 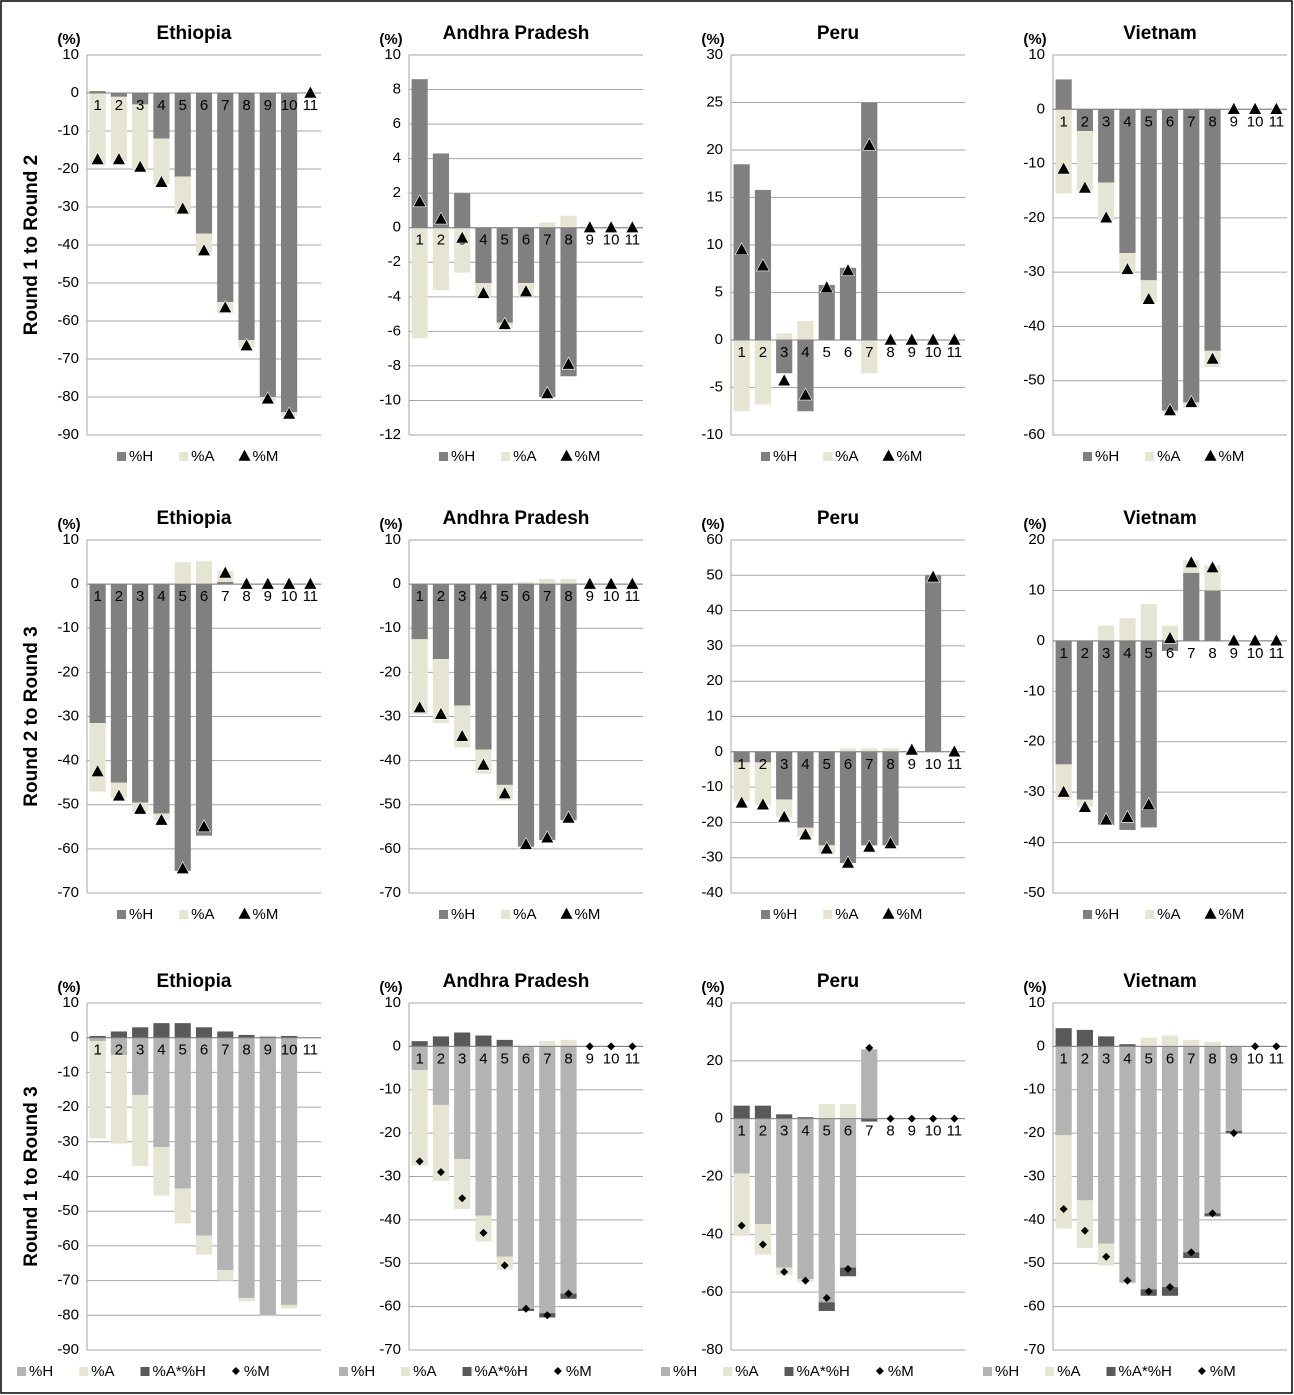 I want to click on unit-label: (%), so click(x=712, y=39).